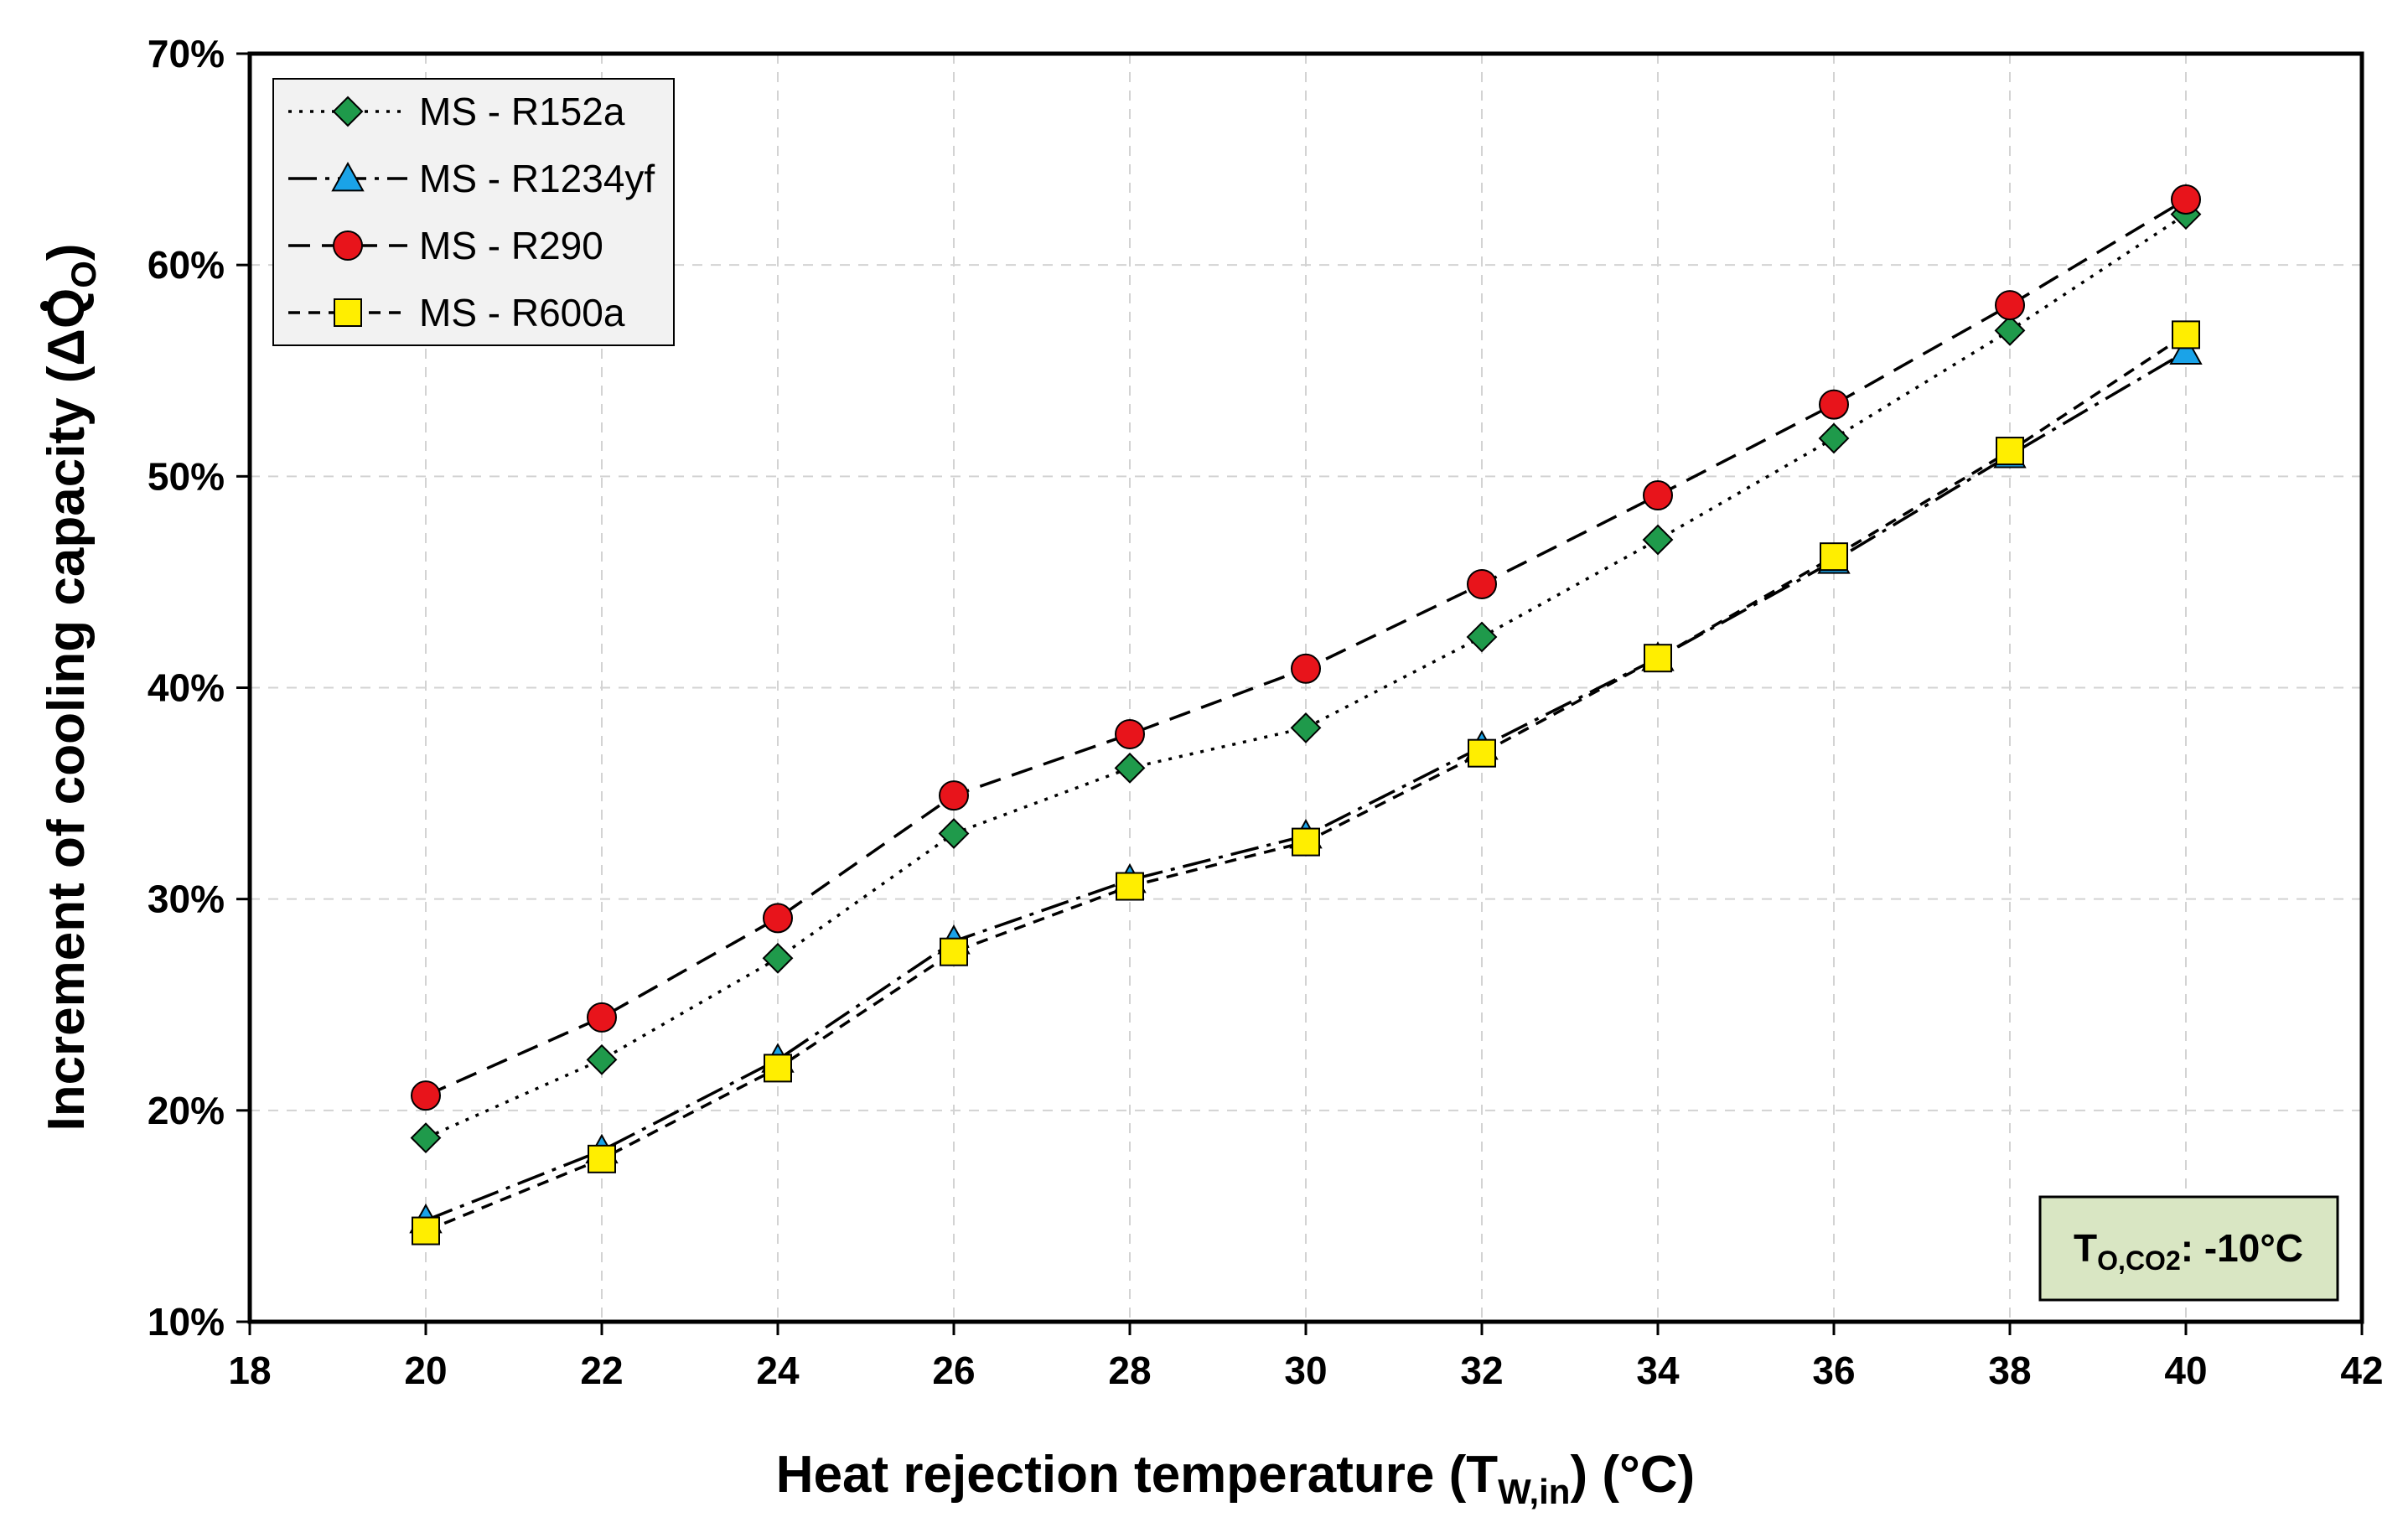  I want to click on y-tick-label: 40%, so click(186, 688).